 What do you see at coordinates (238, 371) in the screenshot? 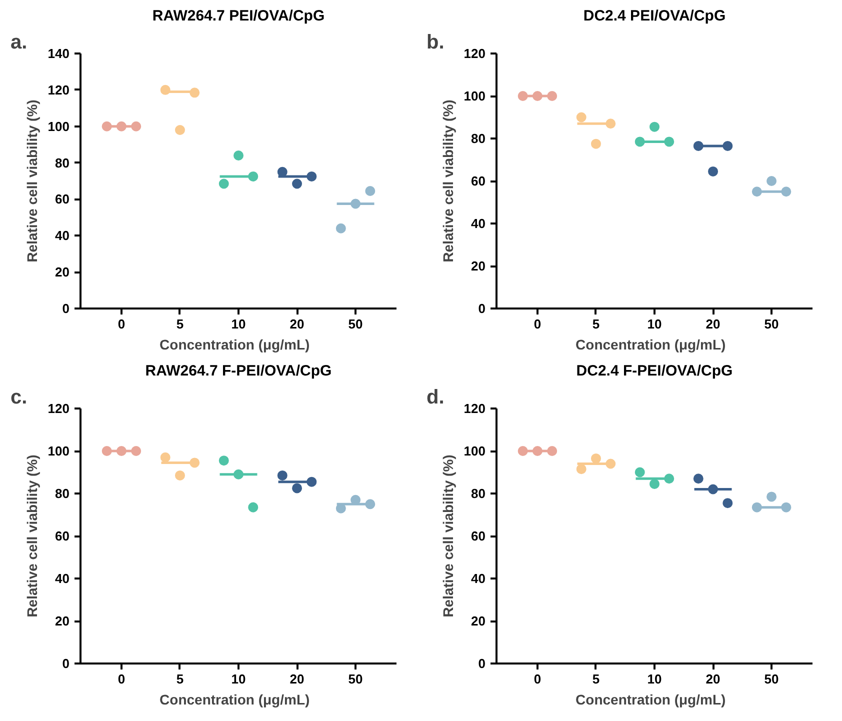
I see `chart-title: RAW264.7 F-PEI/OVA/CpG` at bounding box center [238, 371].